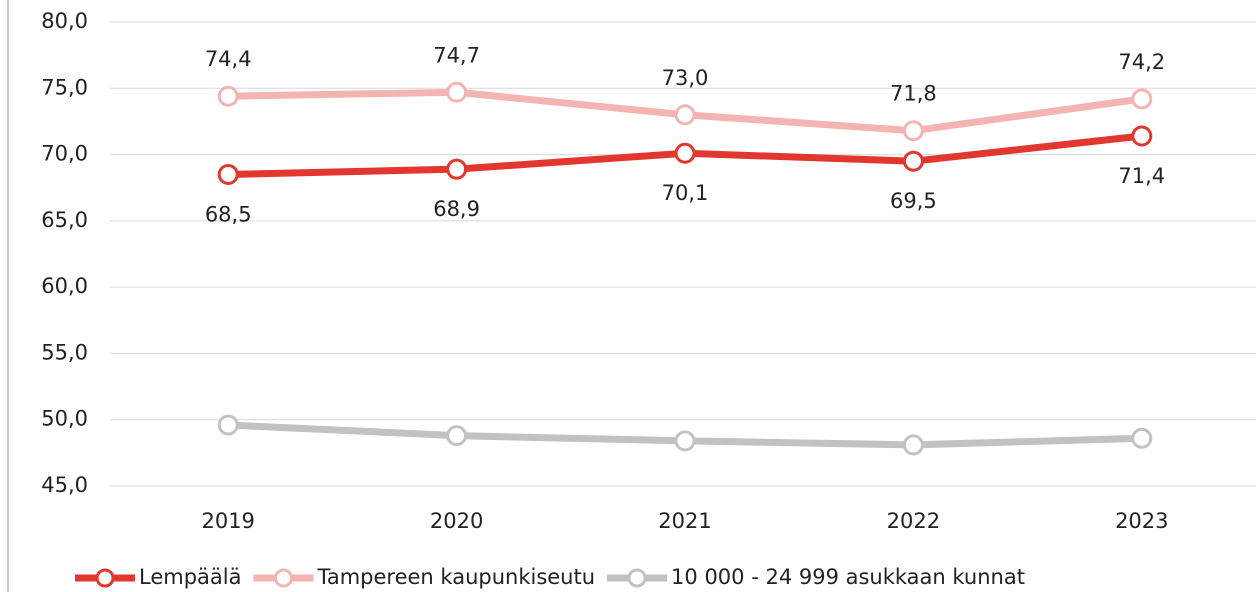 The image size is (1260, 592). What do you see at coordinates (64, 154) in the screenshot?
I see `y-tick-label: 70,0` at bounding box center [64, 154].